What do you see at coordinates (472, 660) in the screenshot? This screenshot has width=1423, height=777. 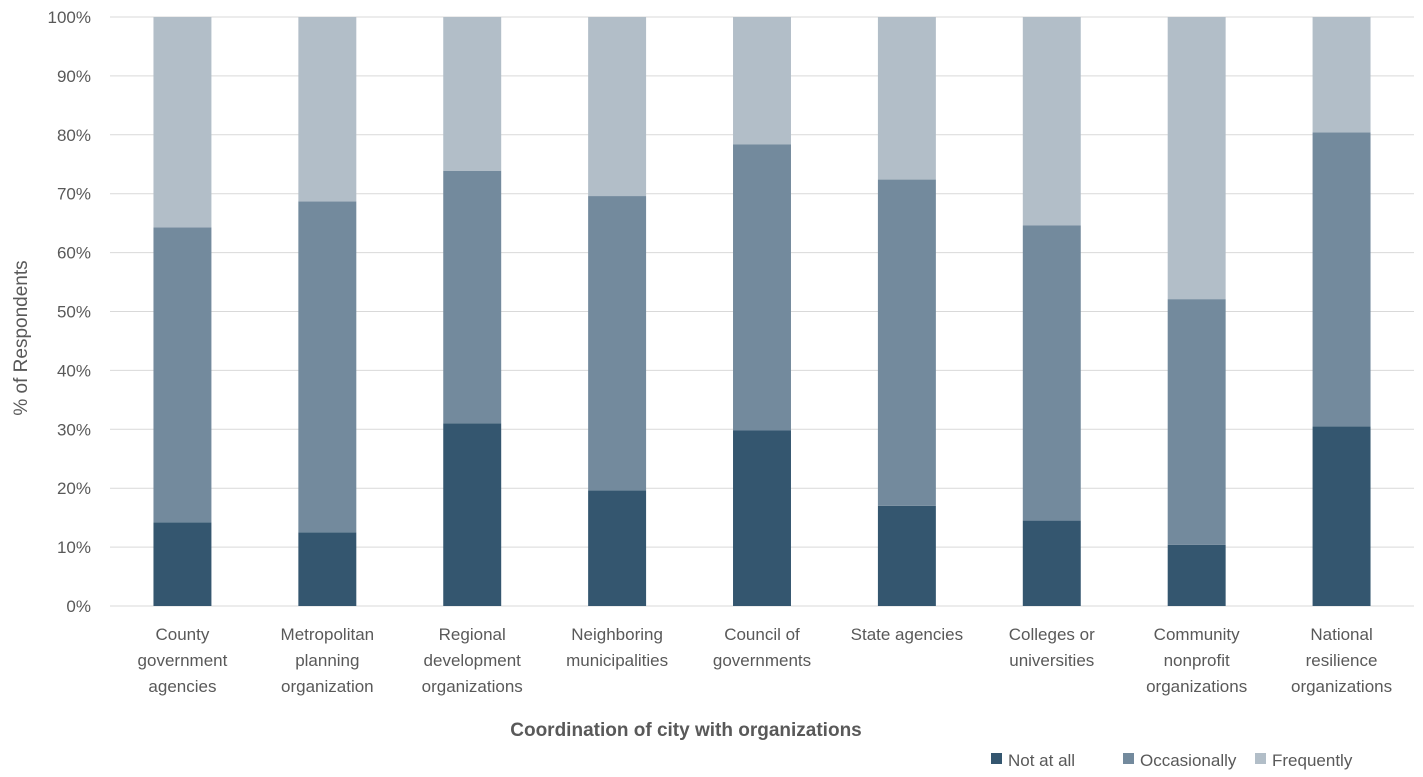 I see `x-category-label: Regional development organizations` at bounding box center [472, 660].